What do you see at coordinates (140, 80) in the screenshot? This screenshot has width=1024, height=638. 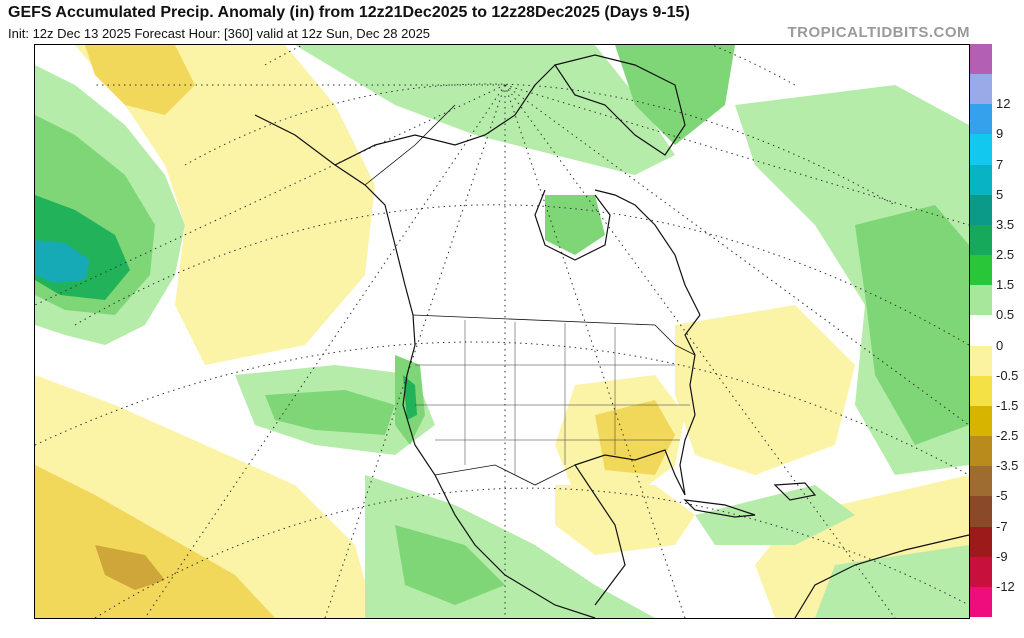 I see `north-pacific-dry-core` at bounding box center [140, 80].